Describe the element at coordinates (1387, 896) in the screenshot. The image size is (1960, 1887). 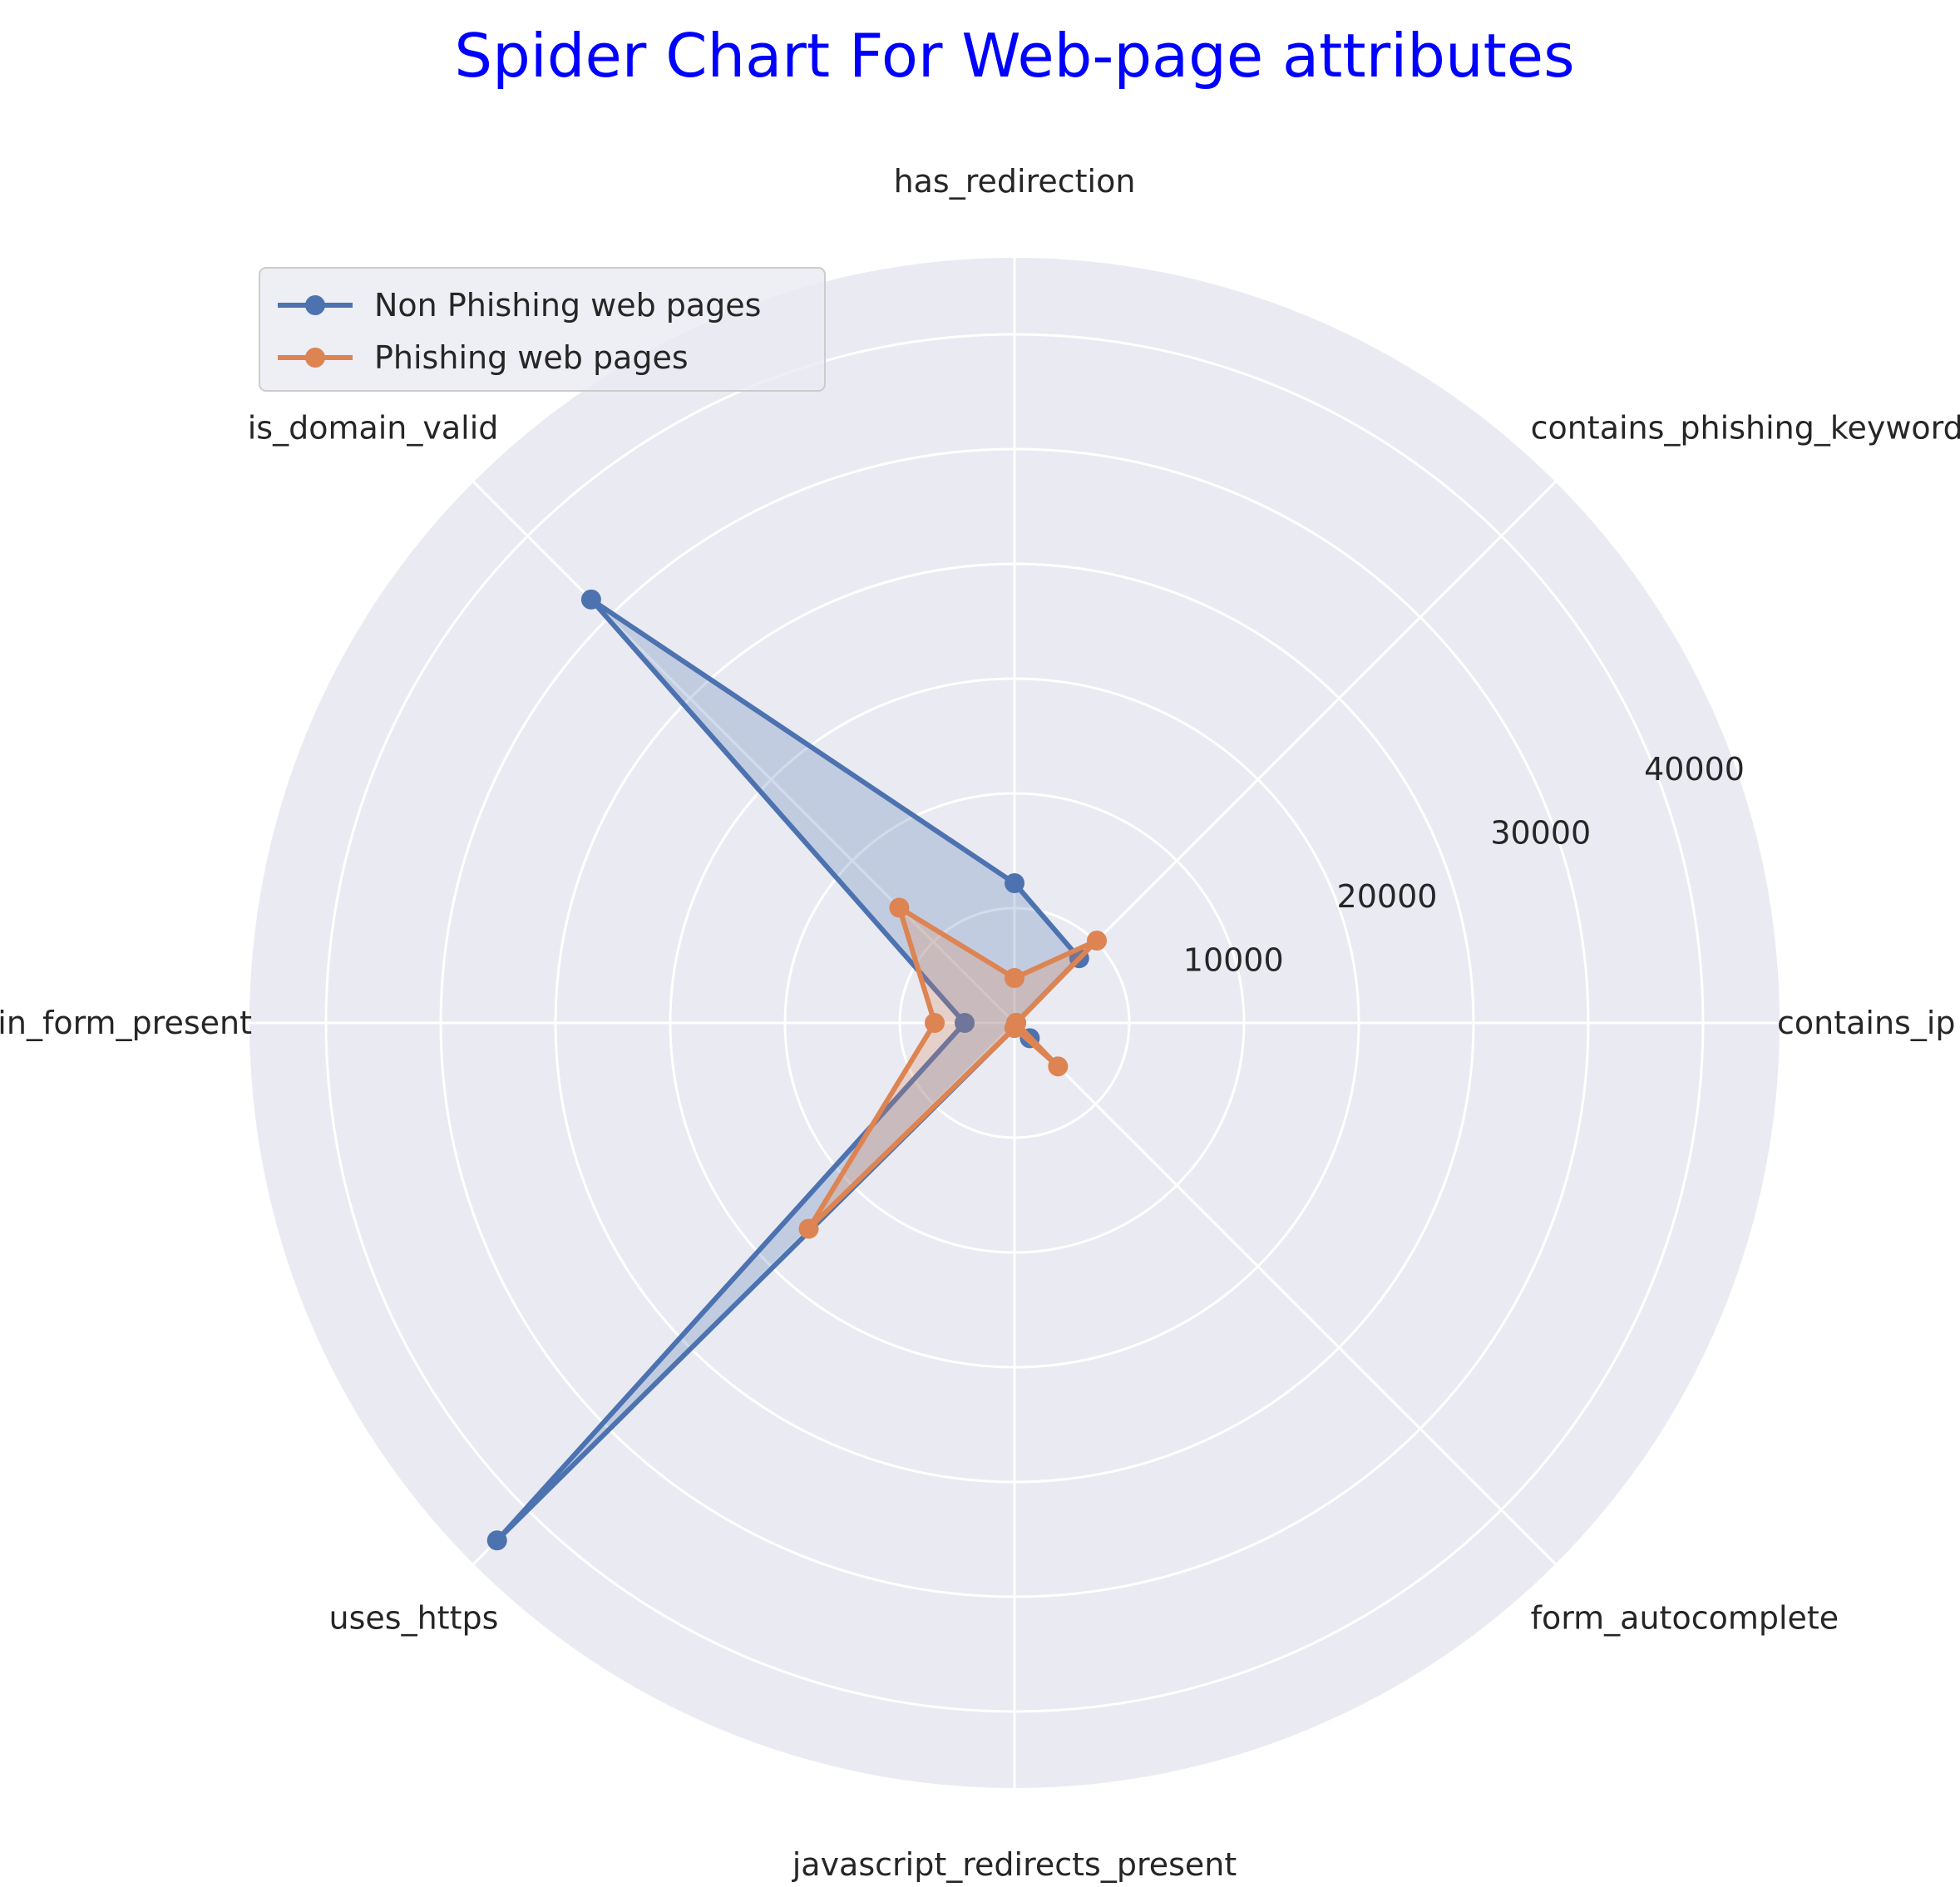
I see `radial-tick-label: 20000` at that location.